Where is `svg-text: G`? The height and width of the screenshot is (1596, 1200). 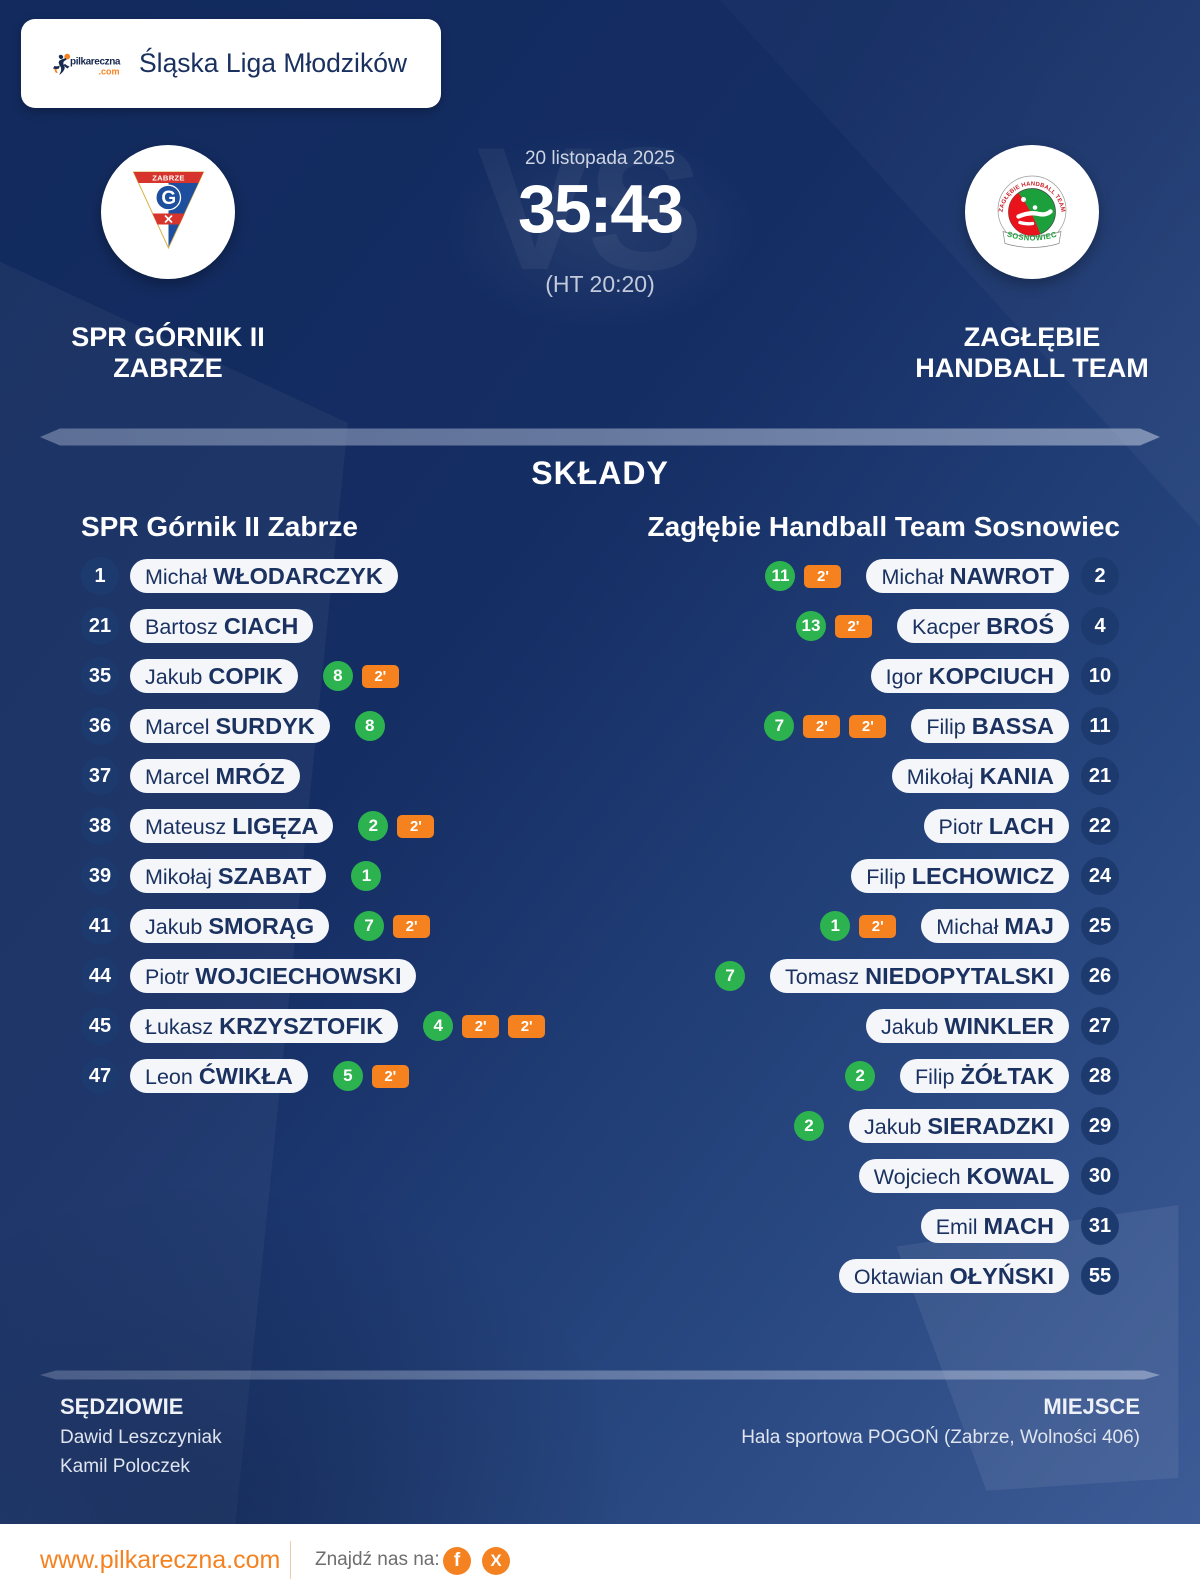
svg-text: G is located at coordinates (168, 198).